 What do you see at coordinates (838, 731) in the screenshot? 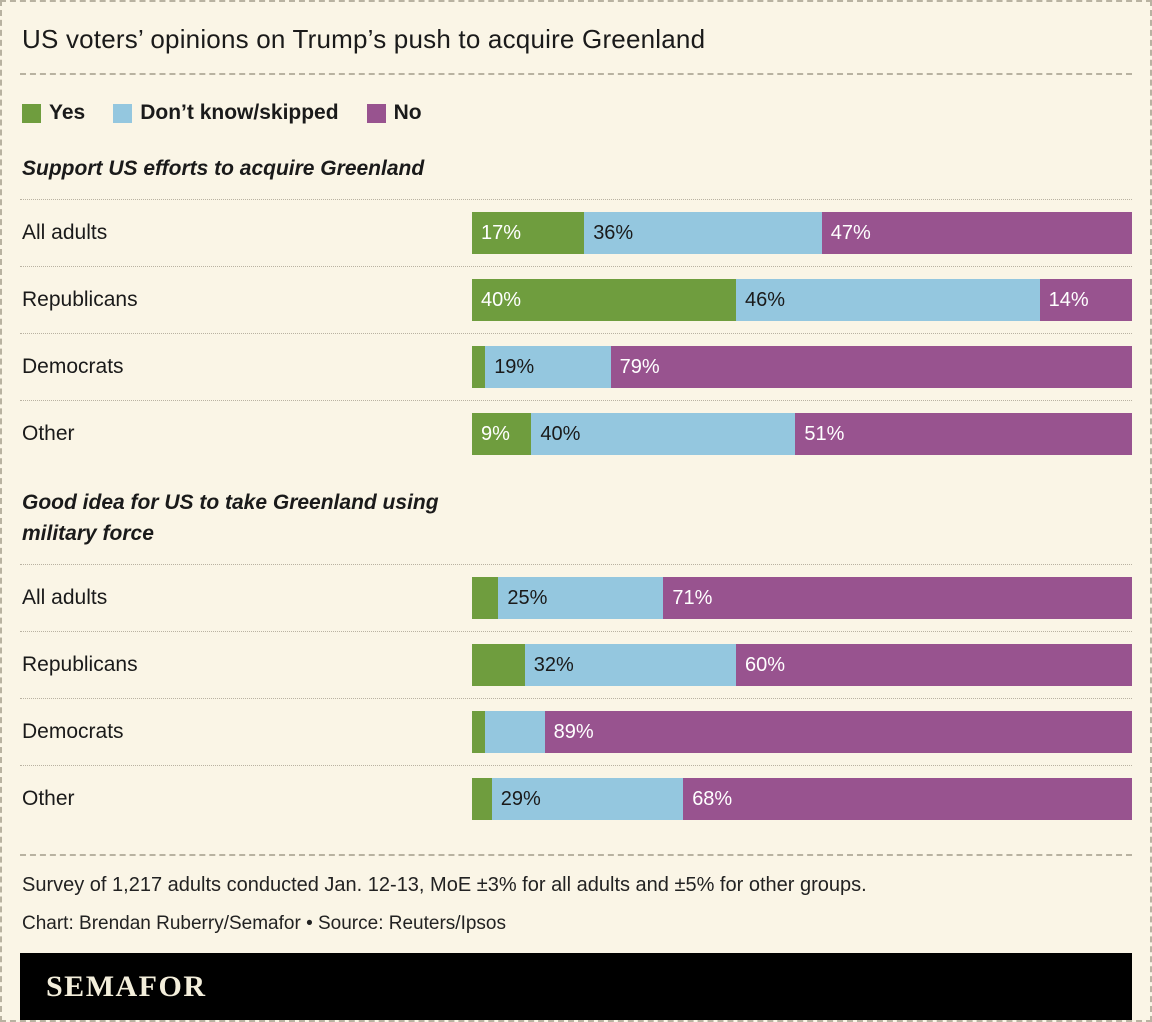
I see `bar-segment-no: 89%` at bounding box center [838, 731].